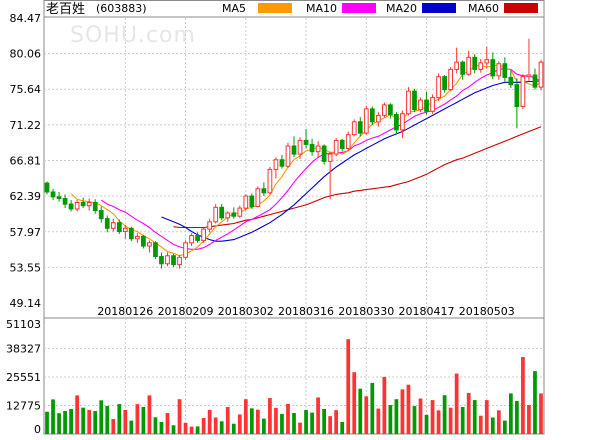  What do you see at coordinates (23, 349) in the screenshot?
I see `volume-tick-label: 38327` at bounding box center [23, 349].